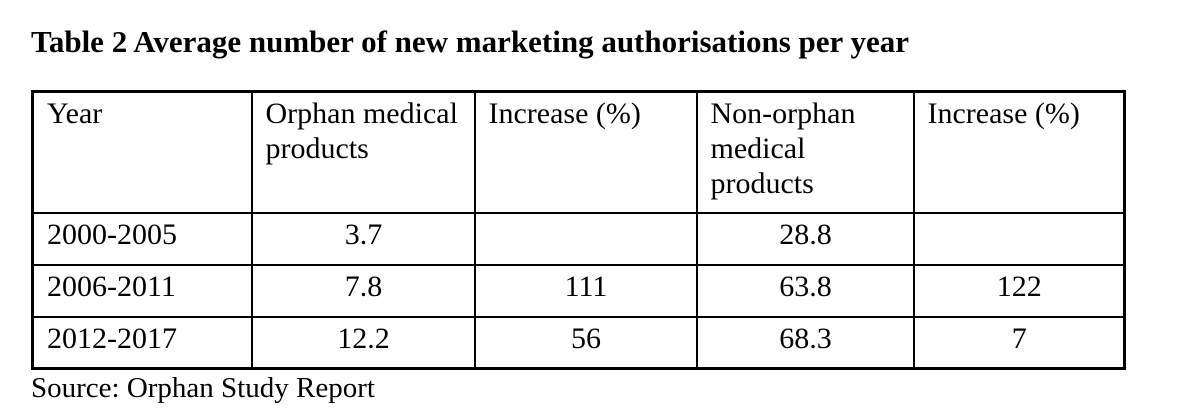  Describe the element at coordinates (805, 238) in the screenshot. I see `value-cell: 28.8` at that location.